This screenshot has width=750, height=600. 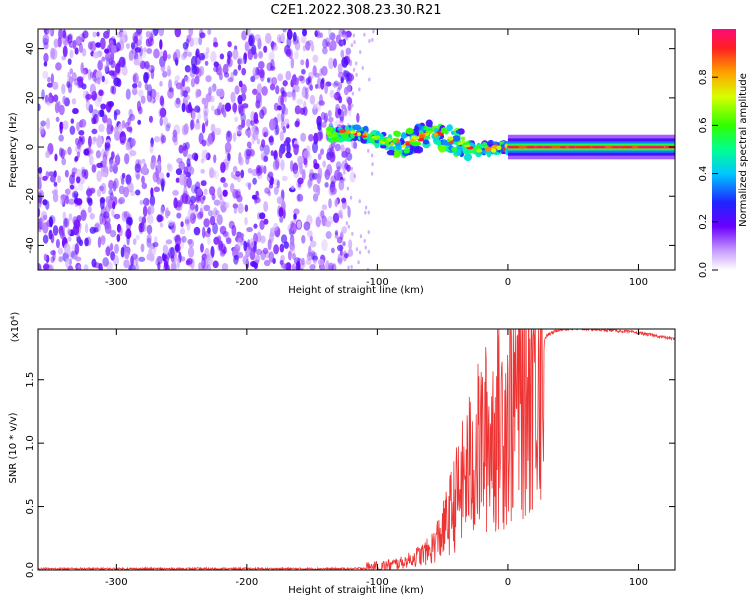 I want to click on y-tick-label: 0, so click(x=30, y=147).